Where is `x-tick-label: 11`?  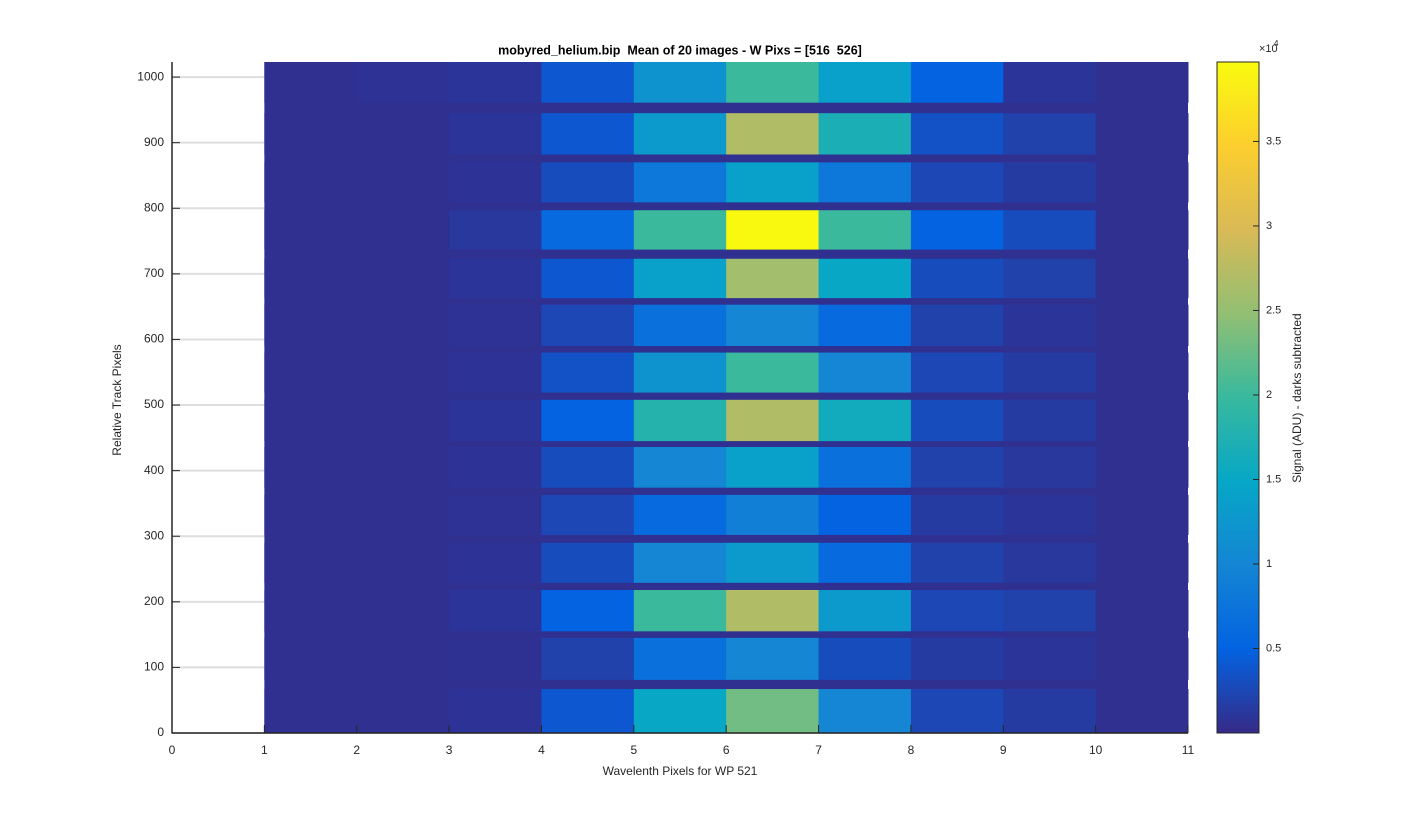
x-tick-label: 11 is located at coordinates (1188, 750).